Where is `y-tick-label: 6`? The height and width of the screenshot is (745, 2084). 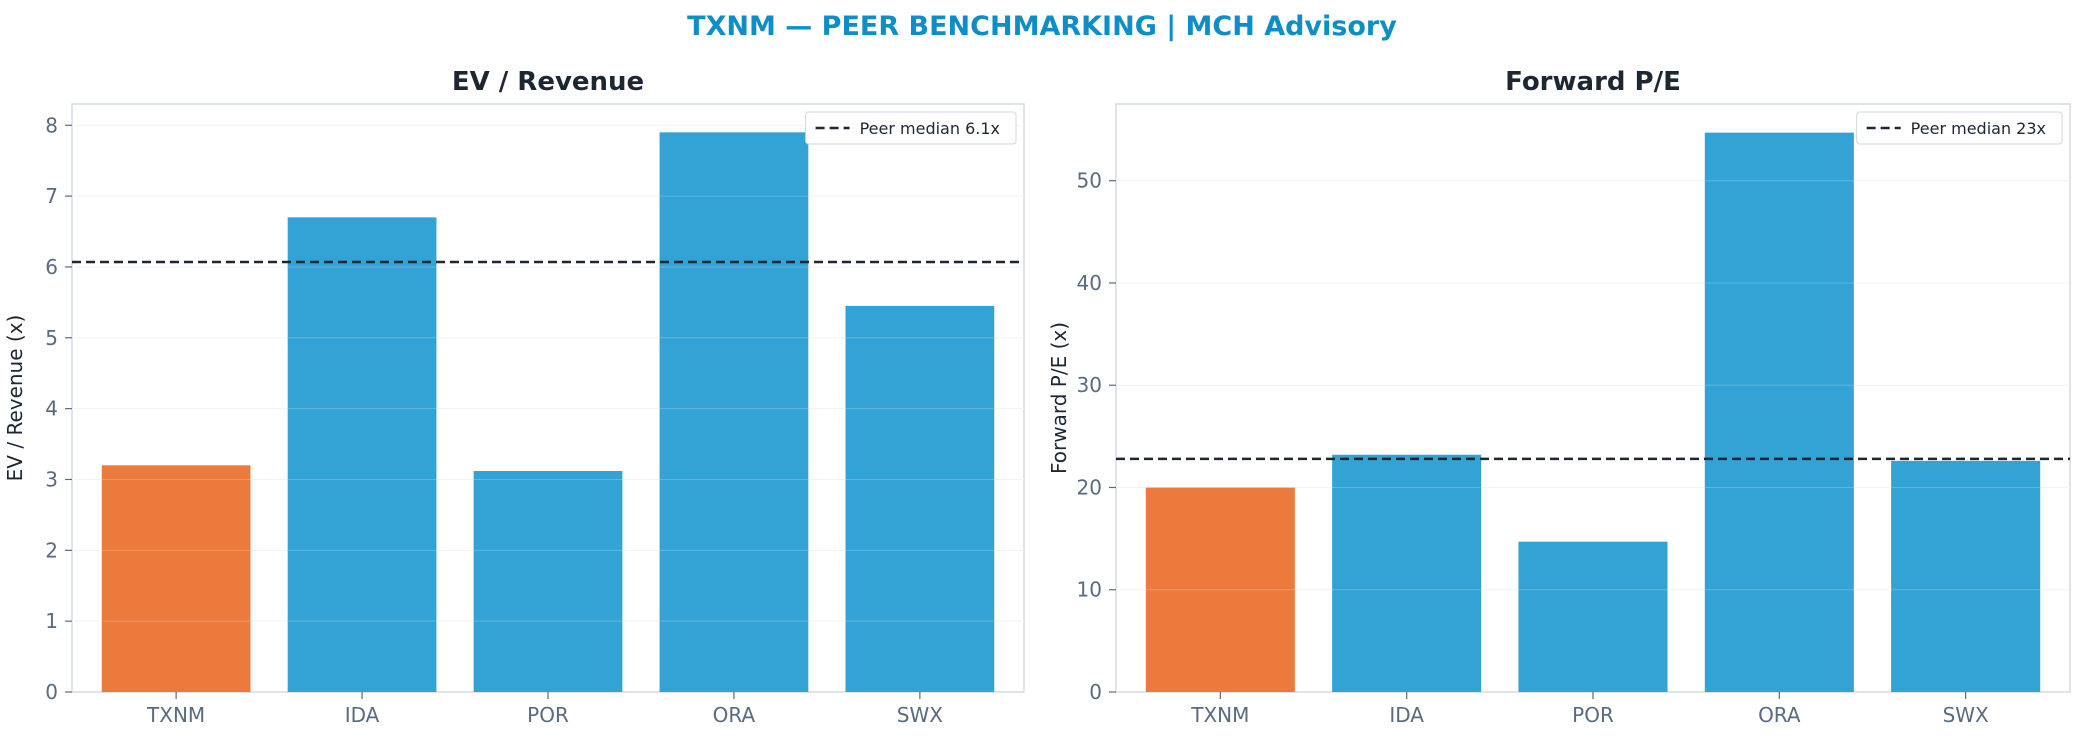 y-tick-label: 6 is located at coordinates (51, 267).